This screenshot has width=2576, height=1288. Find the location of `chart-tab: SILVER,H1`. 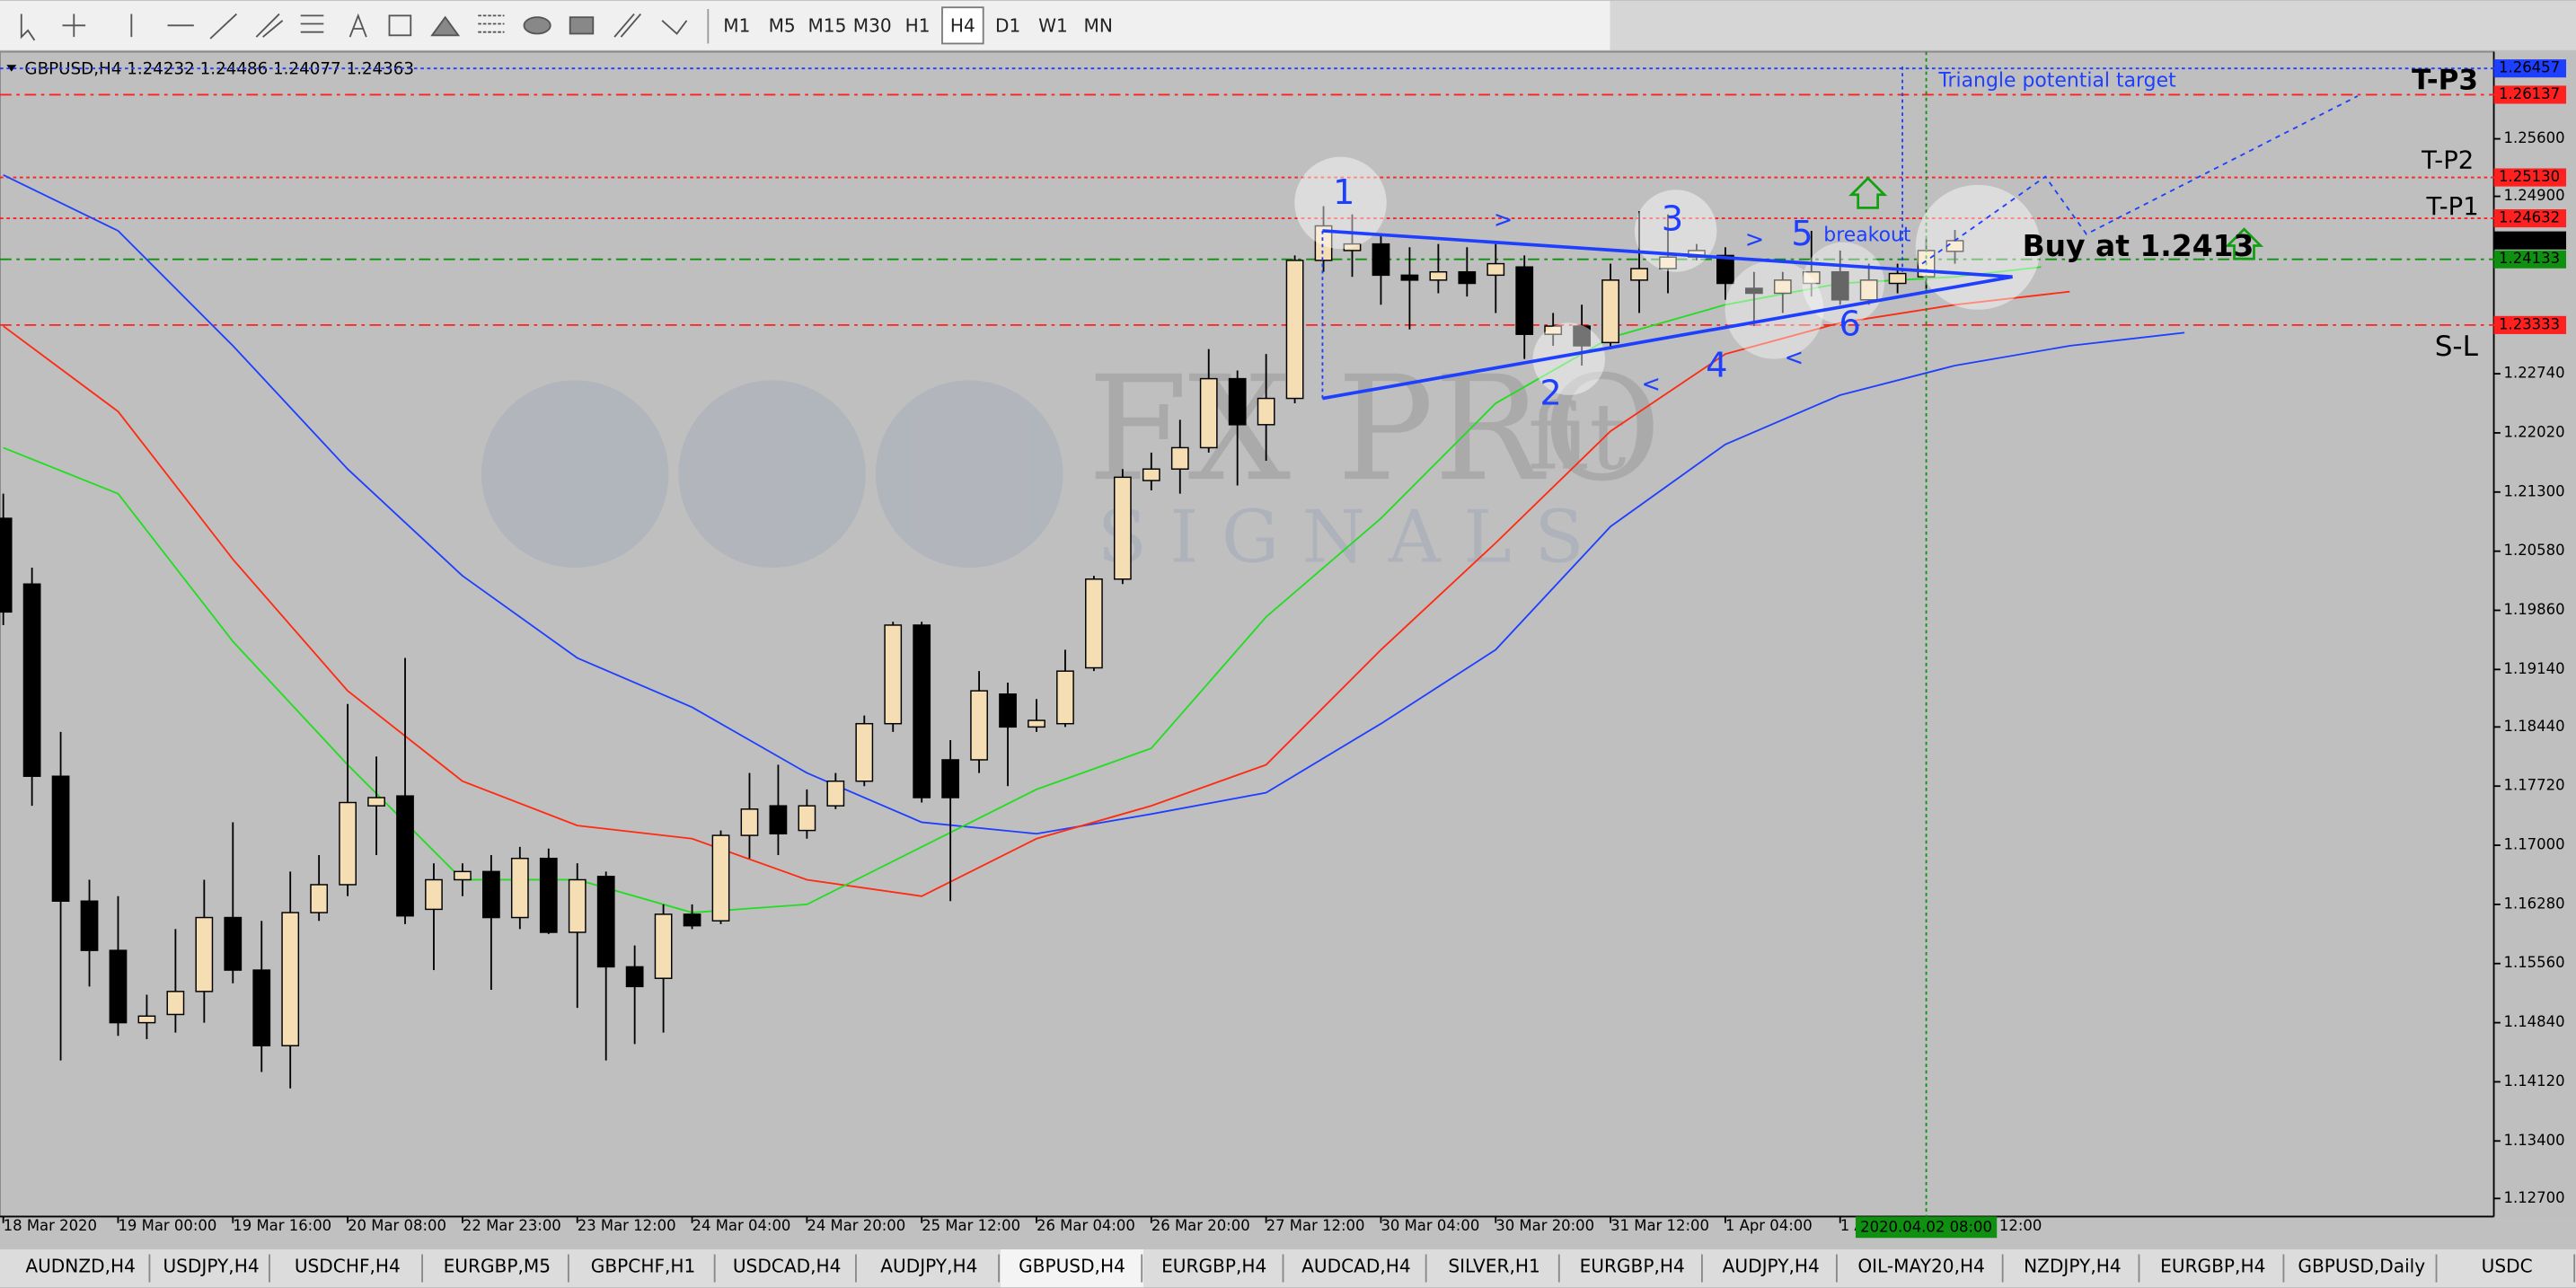

chart-tab: SILVER,H1 is located at coordinates (1493, 1266).